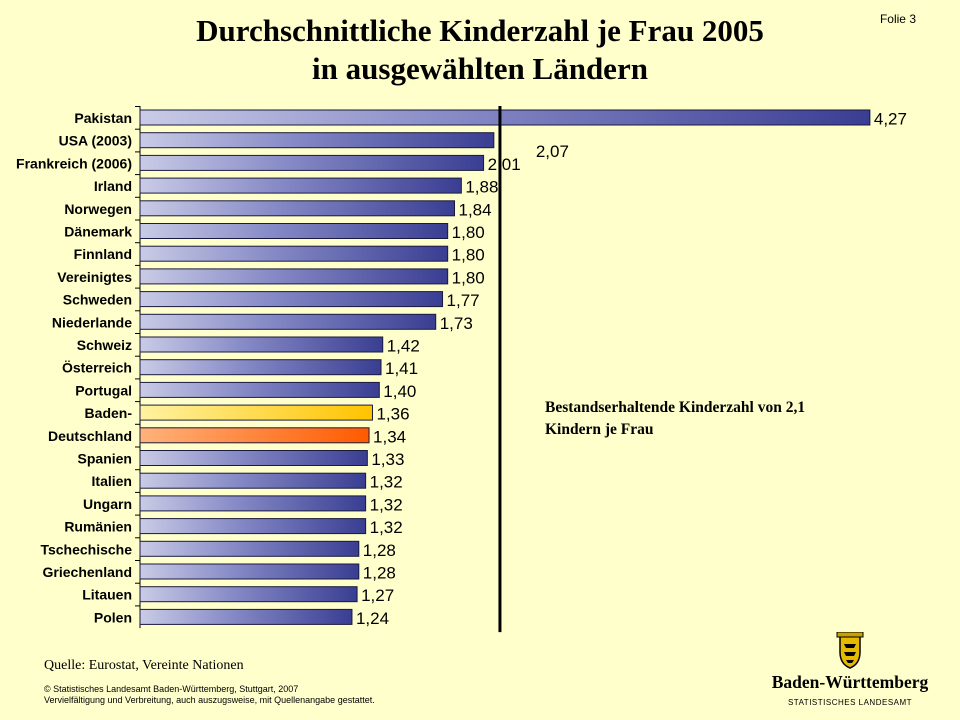 This screenshot has height=720, width=960. I want to click on category-label: Finnland, so click(103, 254).